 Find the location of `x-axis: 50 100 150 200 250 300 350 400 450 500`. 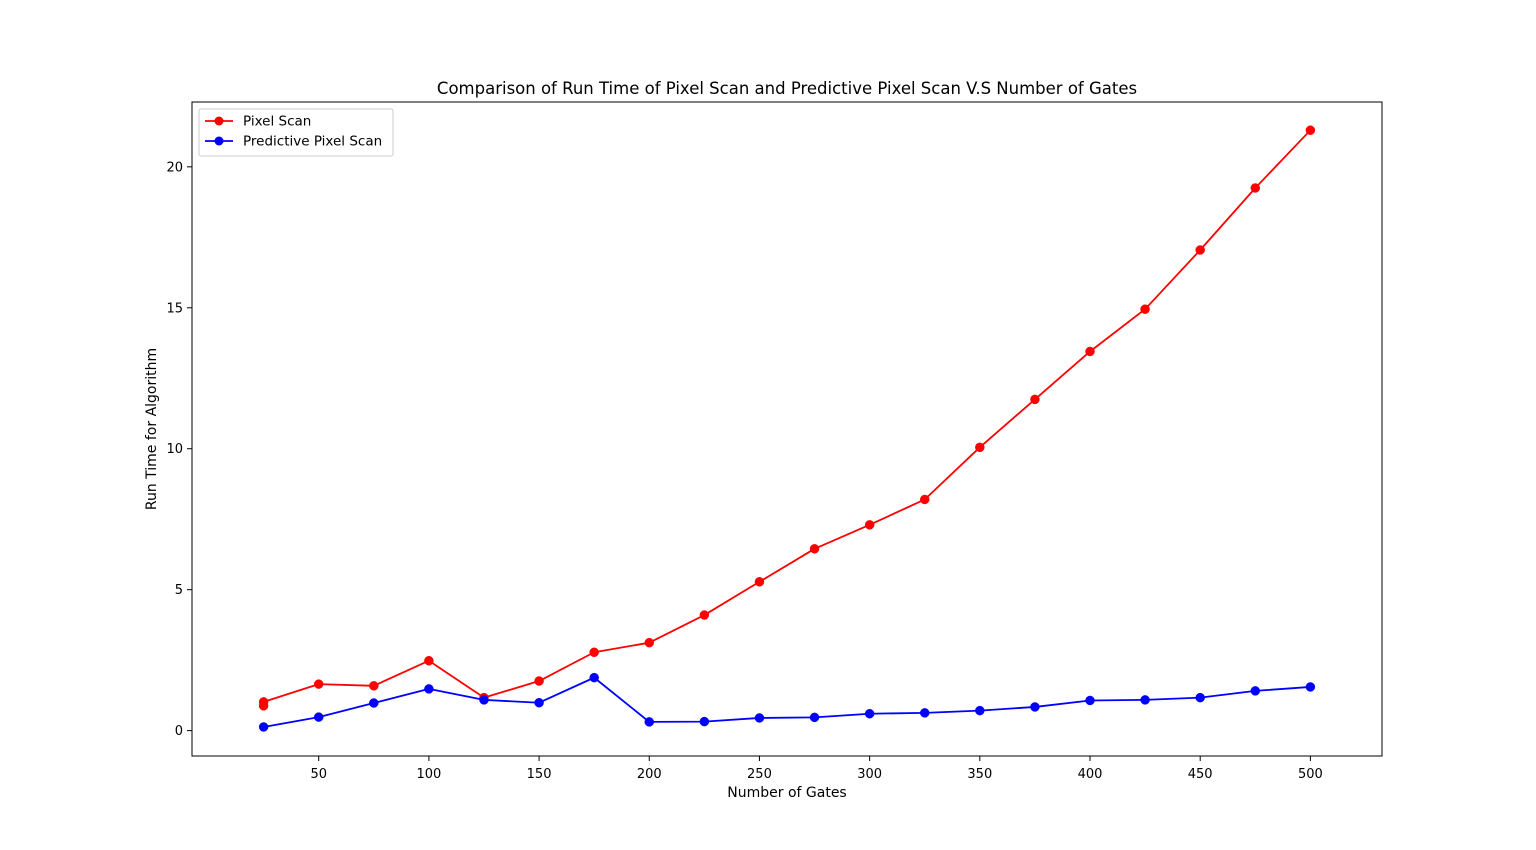

x-axis: 50 100 150 200 250 300 350 400 450 500 is located at coordinates (816, 769).